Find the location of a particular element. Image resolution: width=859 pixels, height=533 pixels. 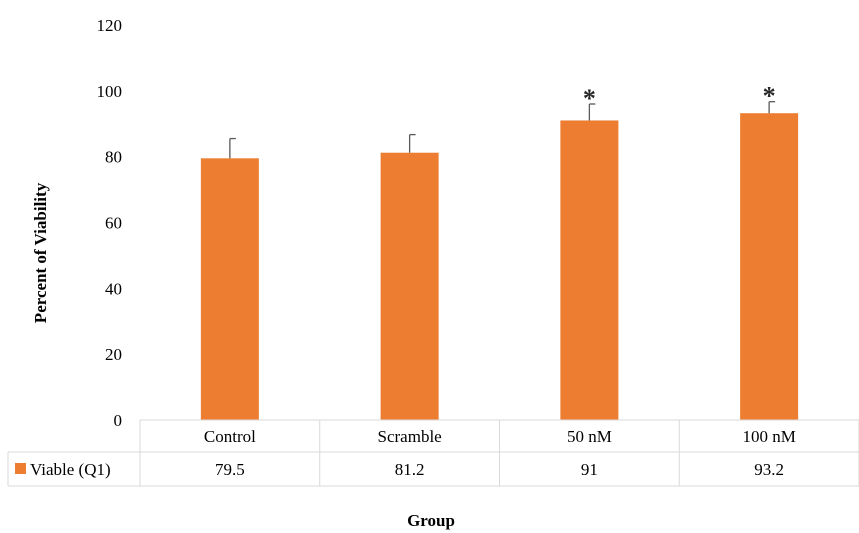

x-axis-title: Group is located at coordinates (431, 520).